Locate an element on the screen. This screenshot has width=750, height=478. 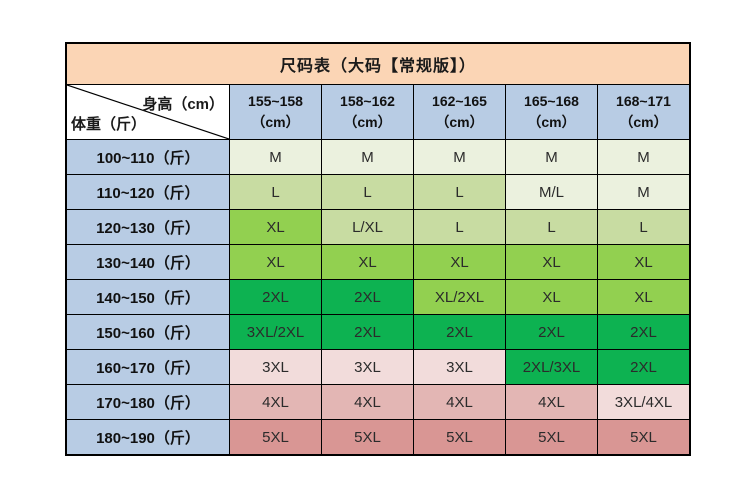
table-title: 尺码表（大码【常规版】） is located at coordinates (378, 63).